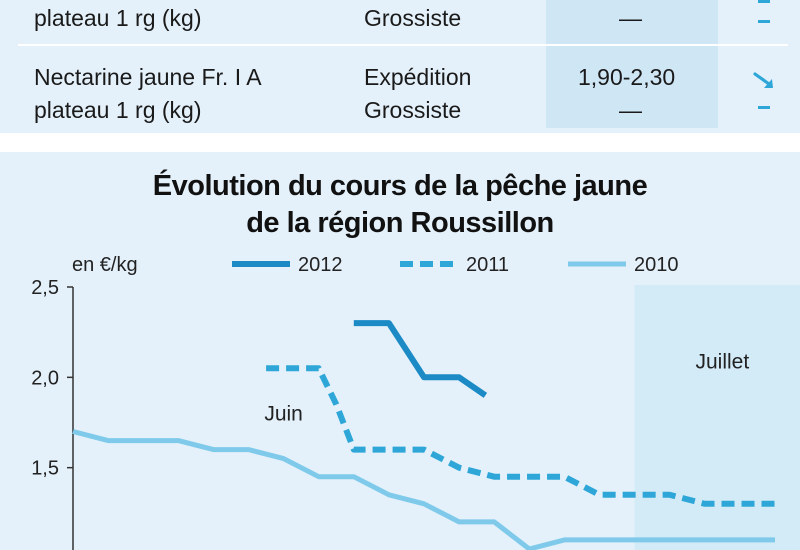 The width and height of the screenshot is (800, 550). Describe the element at coordinates (320, 265) in the screenshot. I see `legend-label-2012: 2012` at that location.